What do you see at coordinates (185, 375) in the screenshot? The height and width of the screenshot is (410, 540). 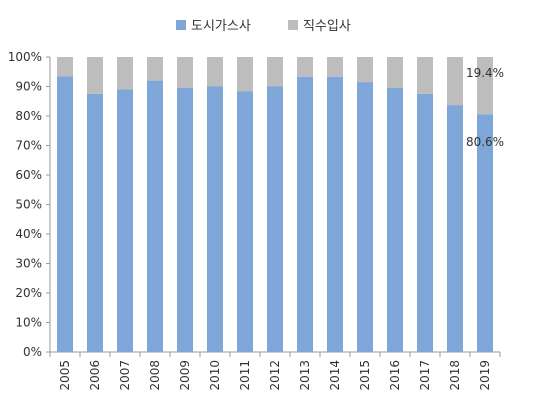 I see `x-tick-label: 2009` at bounding box center [185, 375].